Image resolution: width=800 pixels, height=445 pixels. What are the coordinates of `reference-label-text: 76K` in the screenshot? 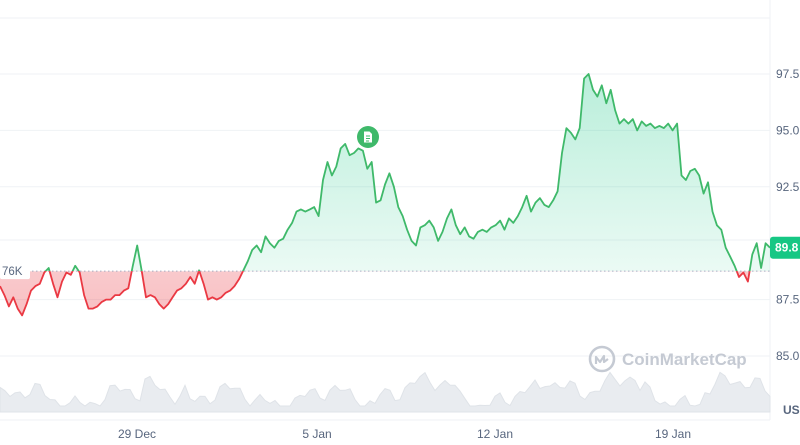 It's located at (12, 272).